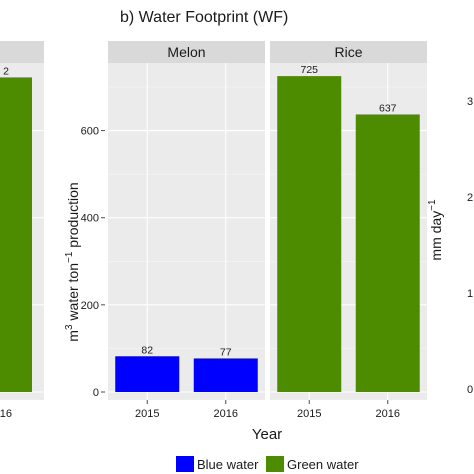  Describe the element at coordinates (226, 352) in the screenshot. I see `bar-value-label: 77` at that location.